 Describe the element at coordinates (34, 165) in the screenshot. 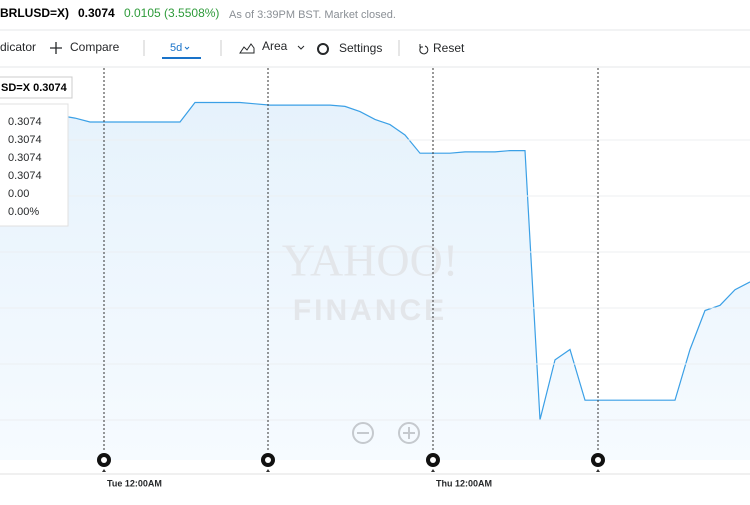

I see `tooltip-box` at that location.